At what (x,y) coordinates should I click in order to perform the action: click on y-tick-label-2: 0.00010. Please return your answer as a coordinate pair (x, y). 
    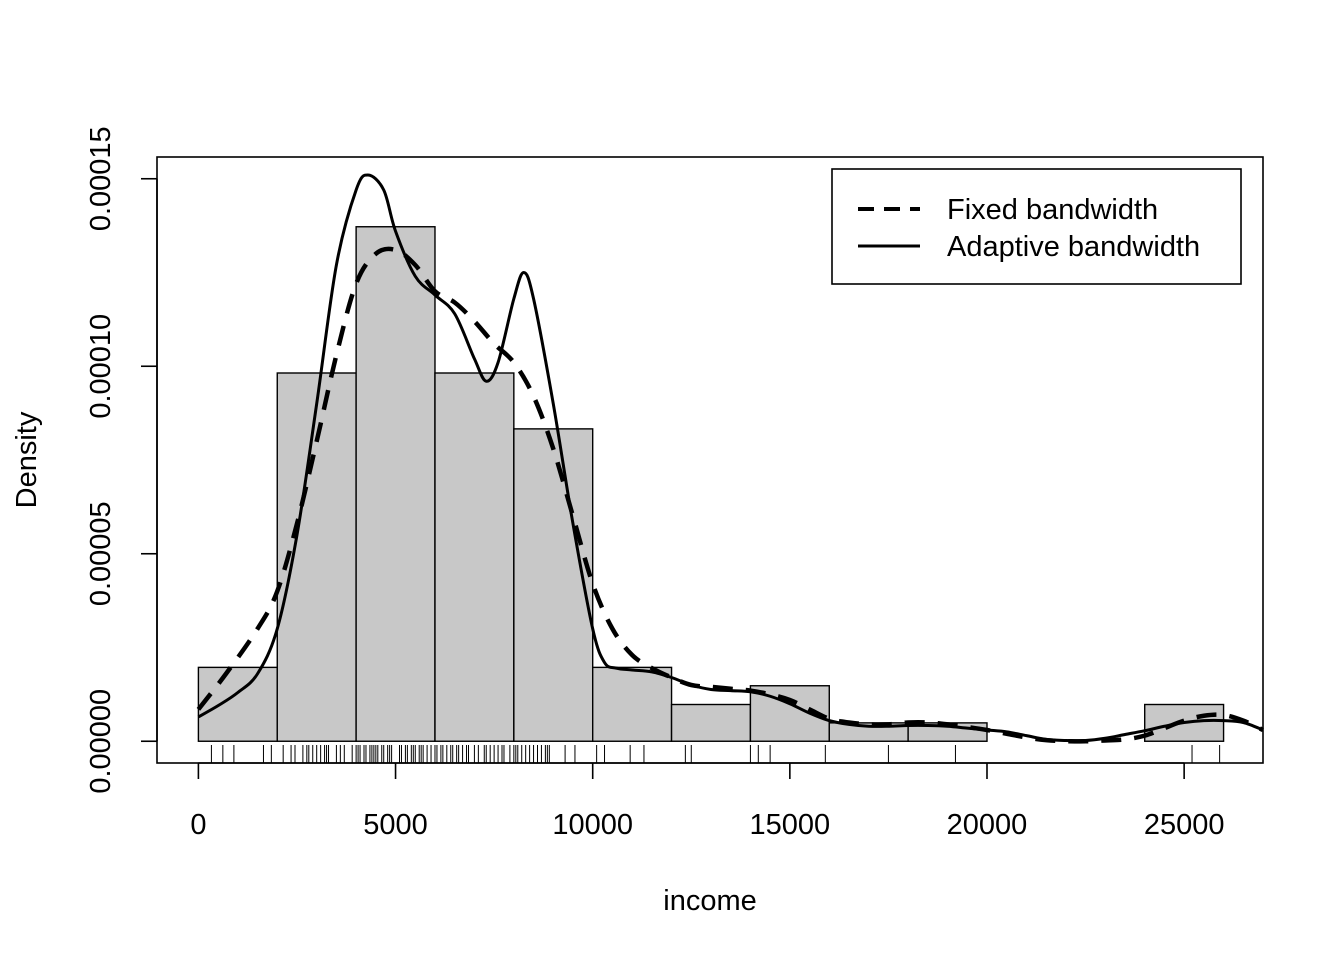
    Looking at the image, I should click on (101, 366).